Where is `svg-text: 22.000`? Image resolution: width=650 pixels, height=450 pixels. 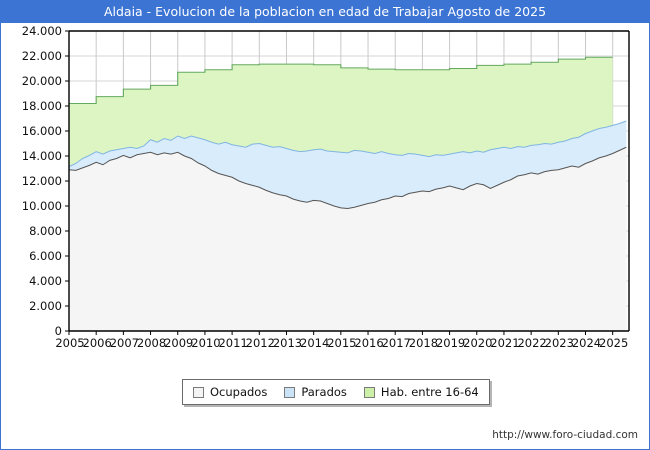
svg-text: 22.000 is located at coordinates (42, 56).